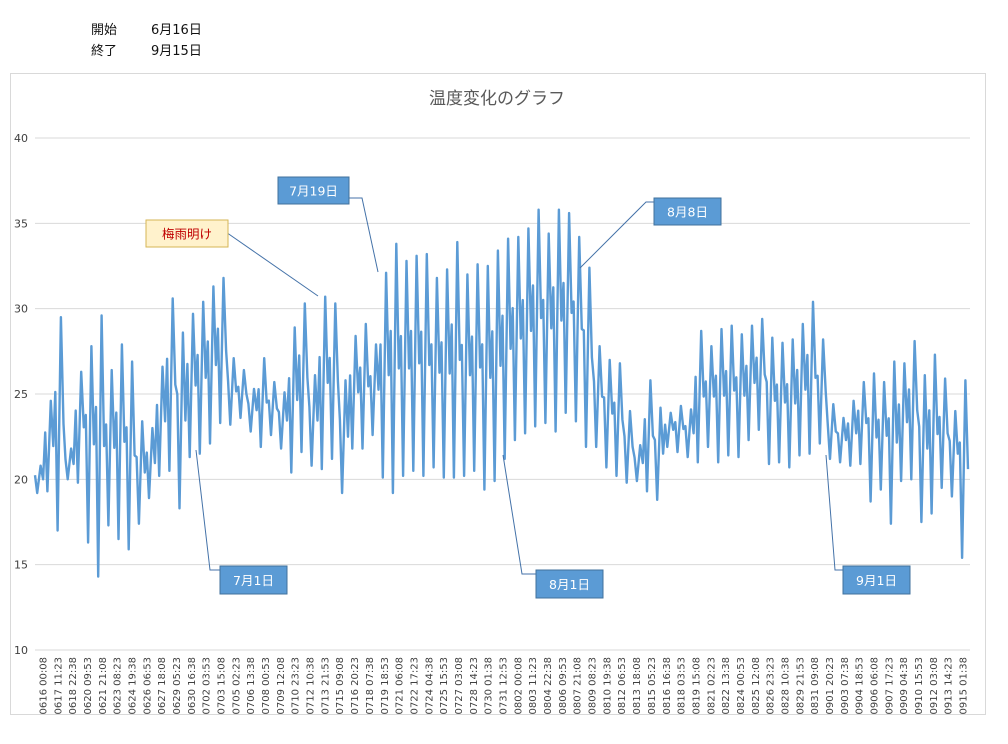  What do you see at coordinates (147, 685) in the screenshot?
I see `x-tick-label: 0626 06:53` at bounding box center [147, 685].